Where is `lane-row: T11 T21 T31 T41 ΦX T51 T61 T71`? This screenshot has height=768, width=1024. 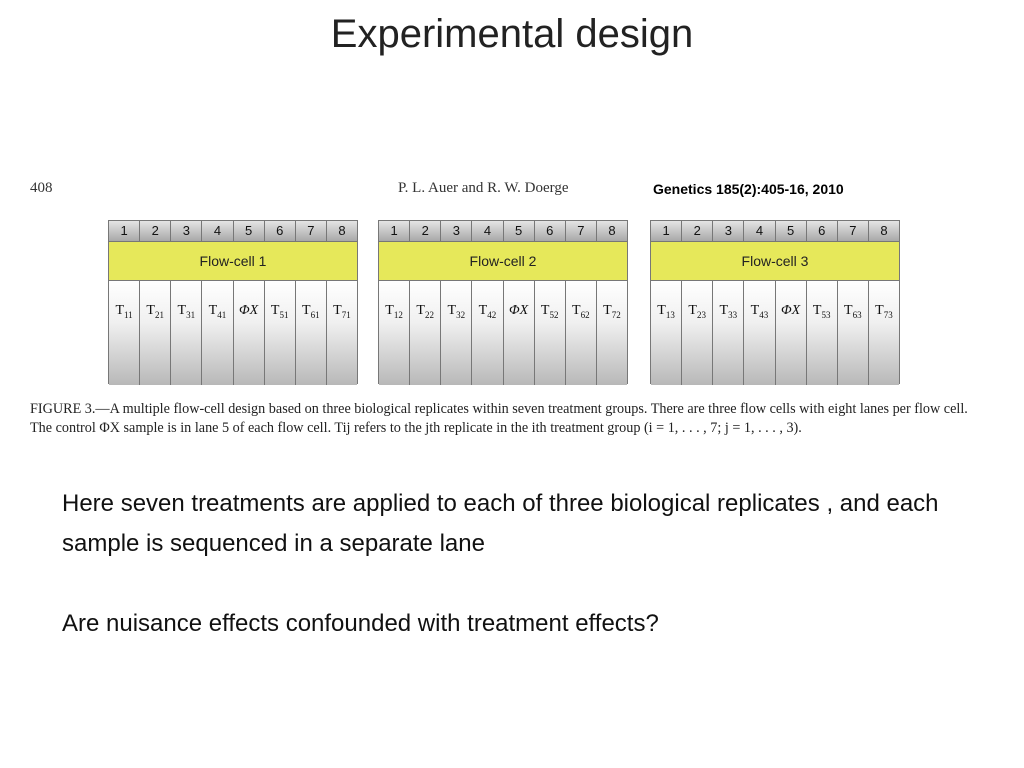 lane-row: T11 T21 T31 T41 ΦX T51 T61 T71 is located at coordinates (233, 333).